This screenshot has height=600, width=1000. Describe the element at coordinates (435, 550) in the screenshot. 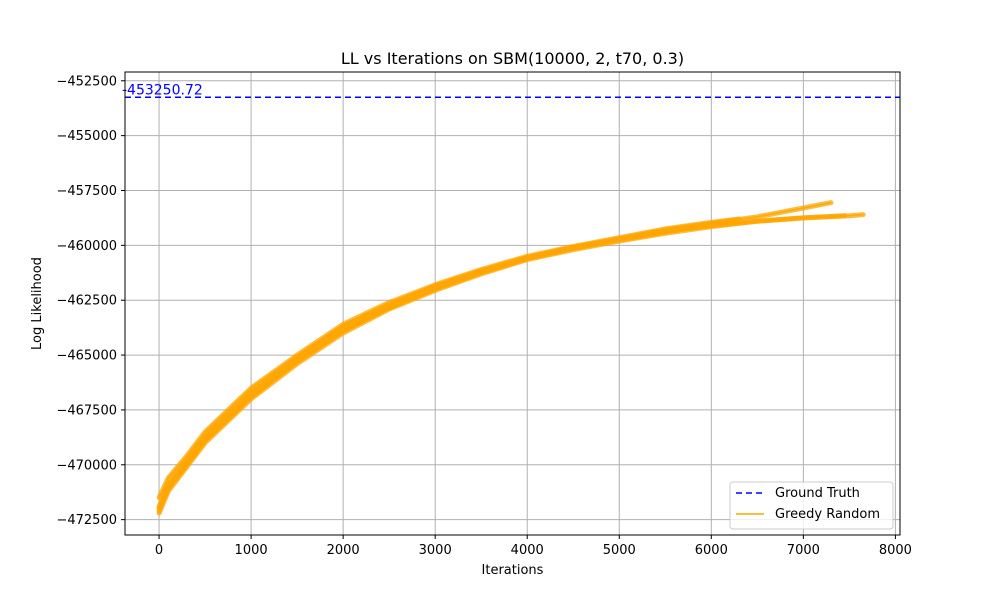

I see `x-tick-label: 3000` at that location.